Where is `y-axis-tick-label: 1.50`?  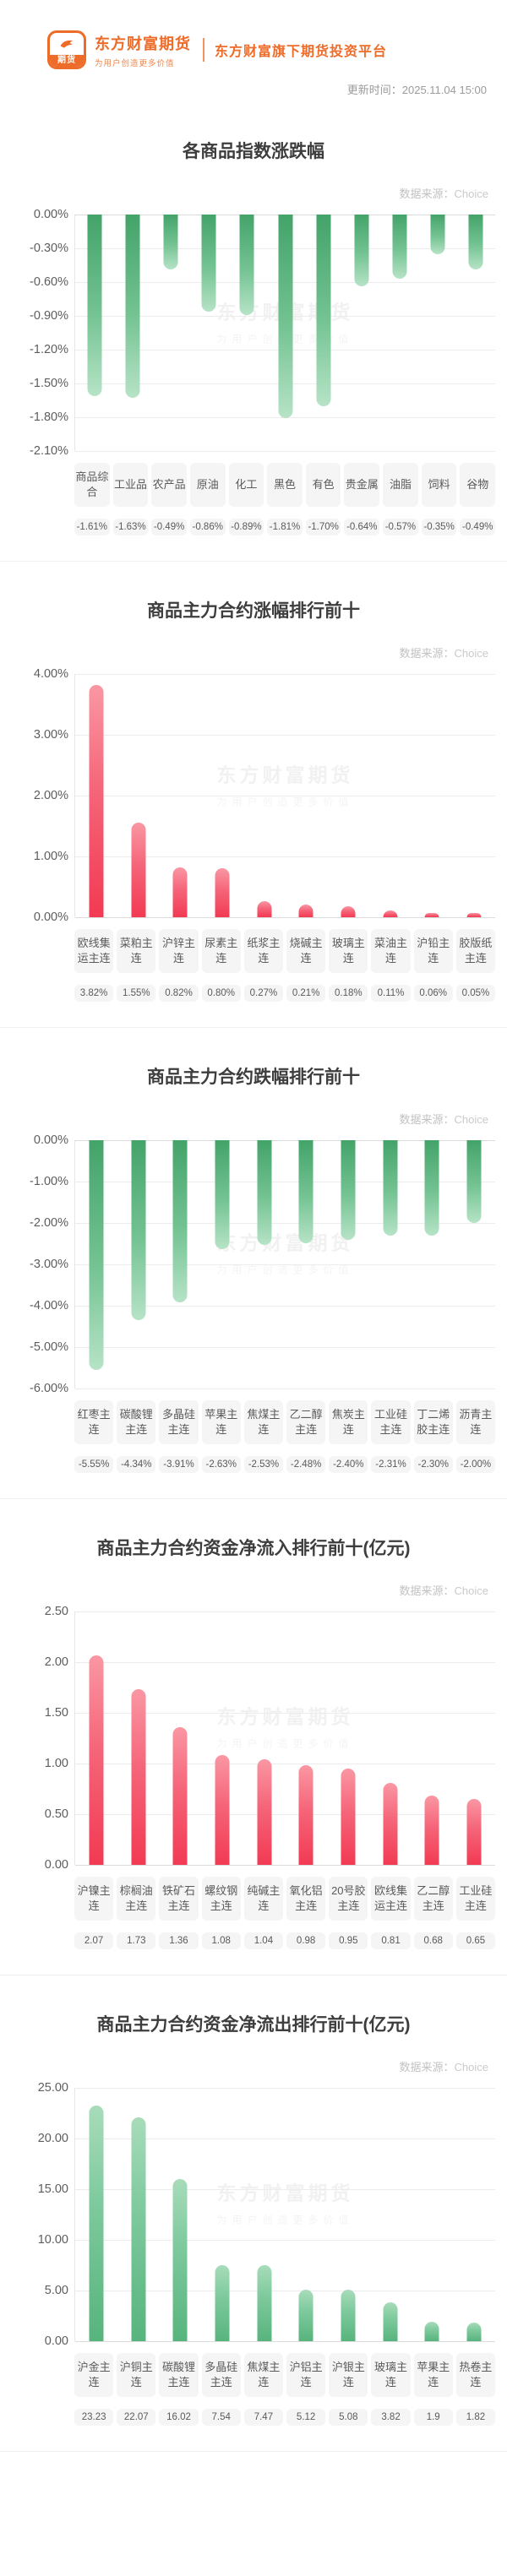
y-axis-tick-label: 1.50 is located at coordinates (56, 1713).